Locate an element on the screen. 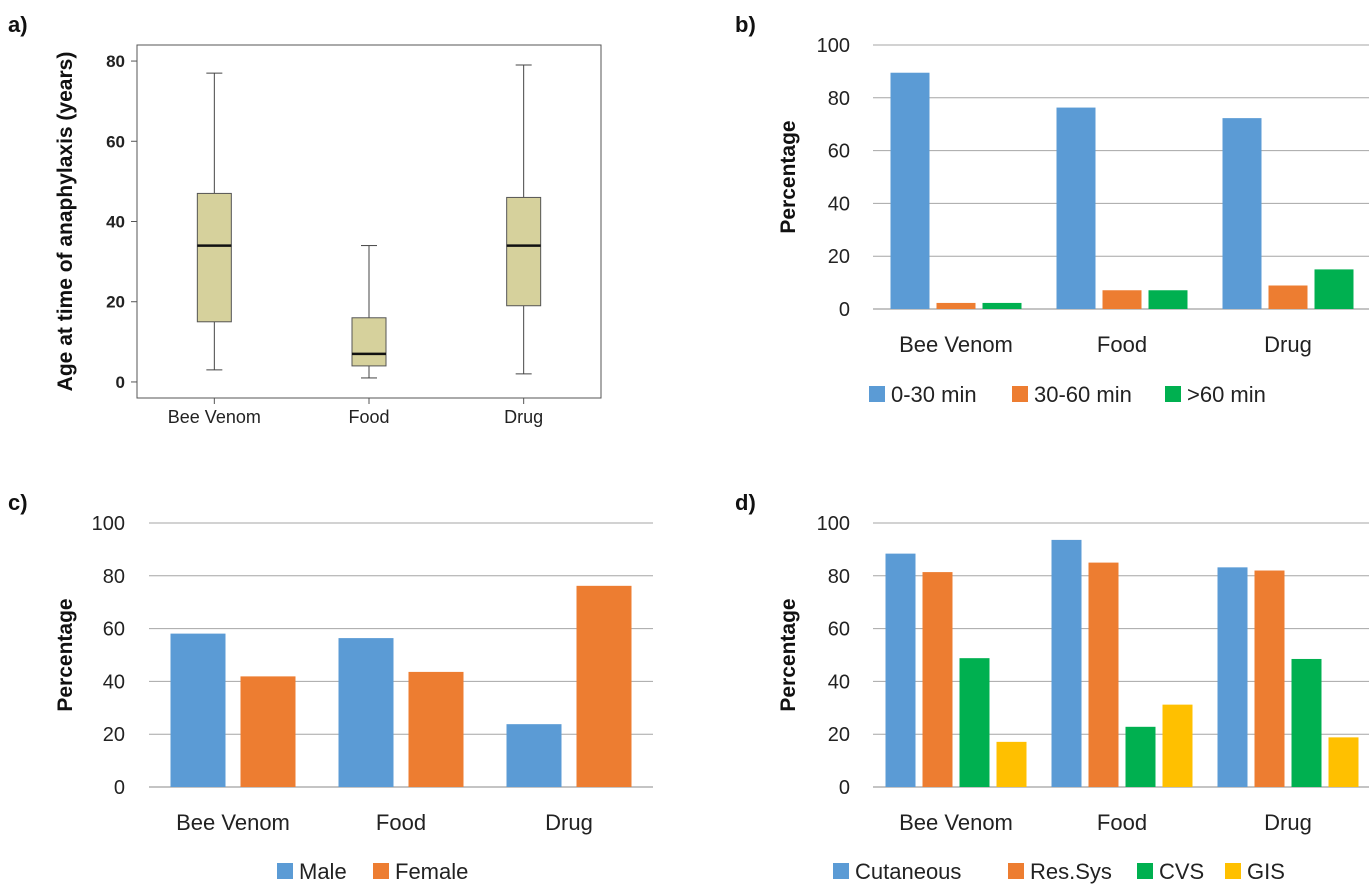 This screenshot has height=888, width=1369. bar-30-60-min-drug is located at coordinates (1288, 297).